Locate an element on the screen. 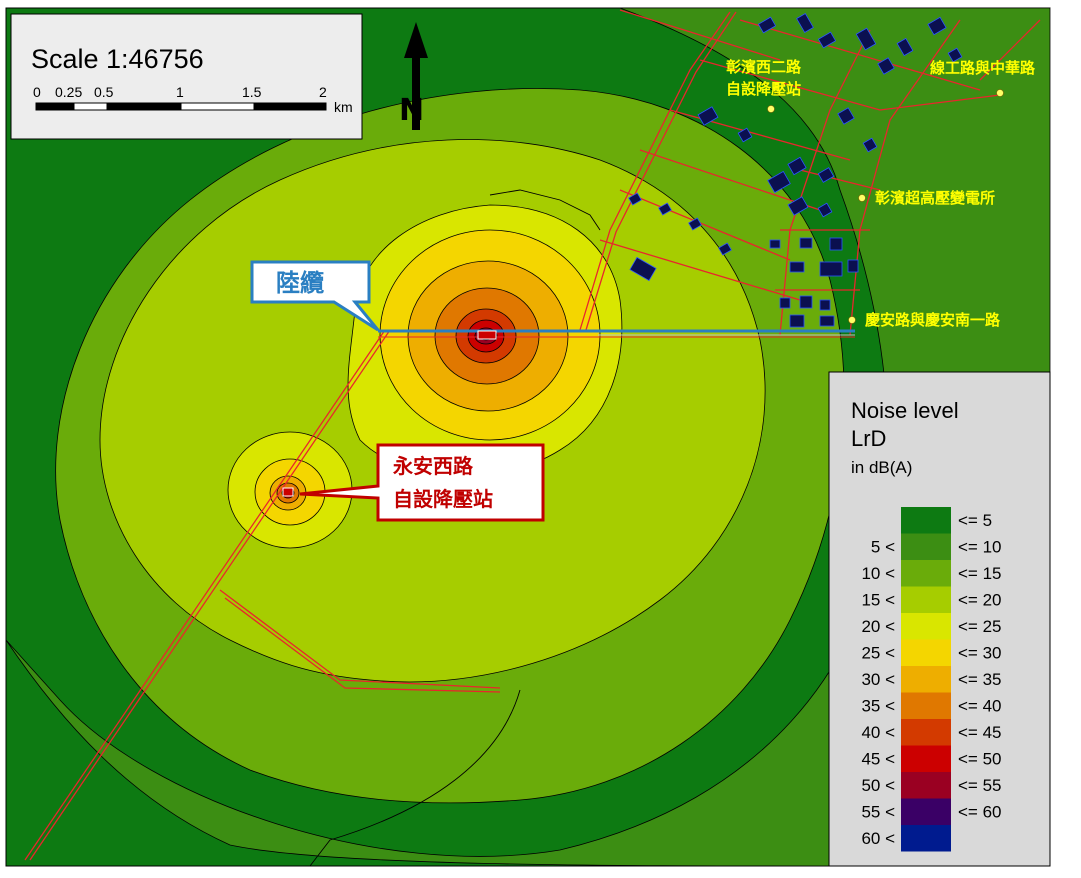  legend-lower-label: 35 < is located at coordinates (878, 706).